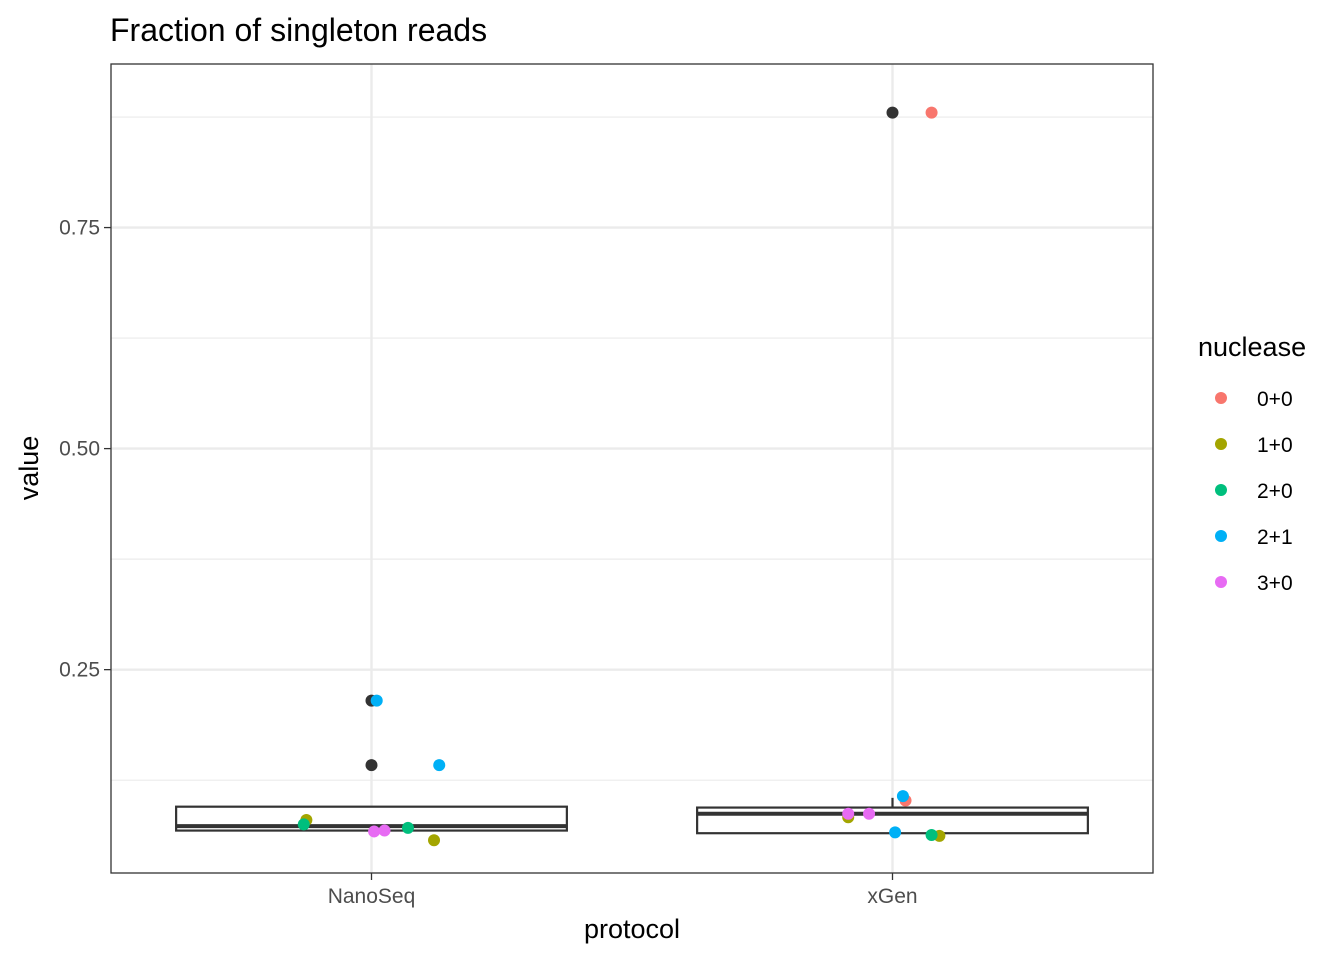 The image size is (1344, 960). Describe the element at coordinates (1275, 445) in the screenshot. I see `legend-label: 1+0` at that location.